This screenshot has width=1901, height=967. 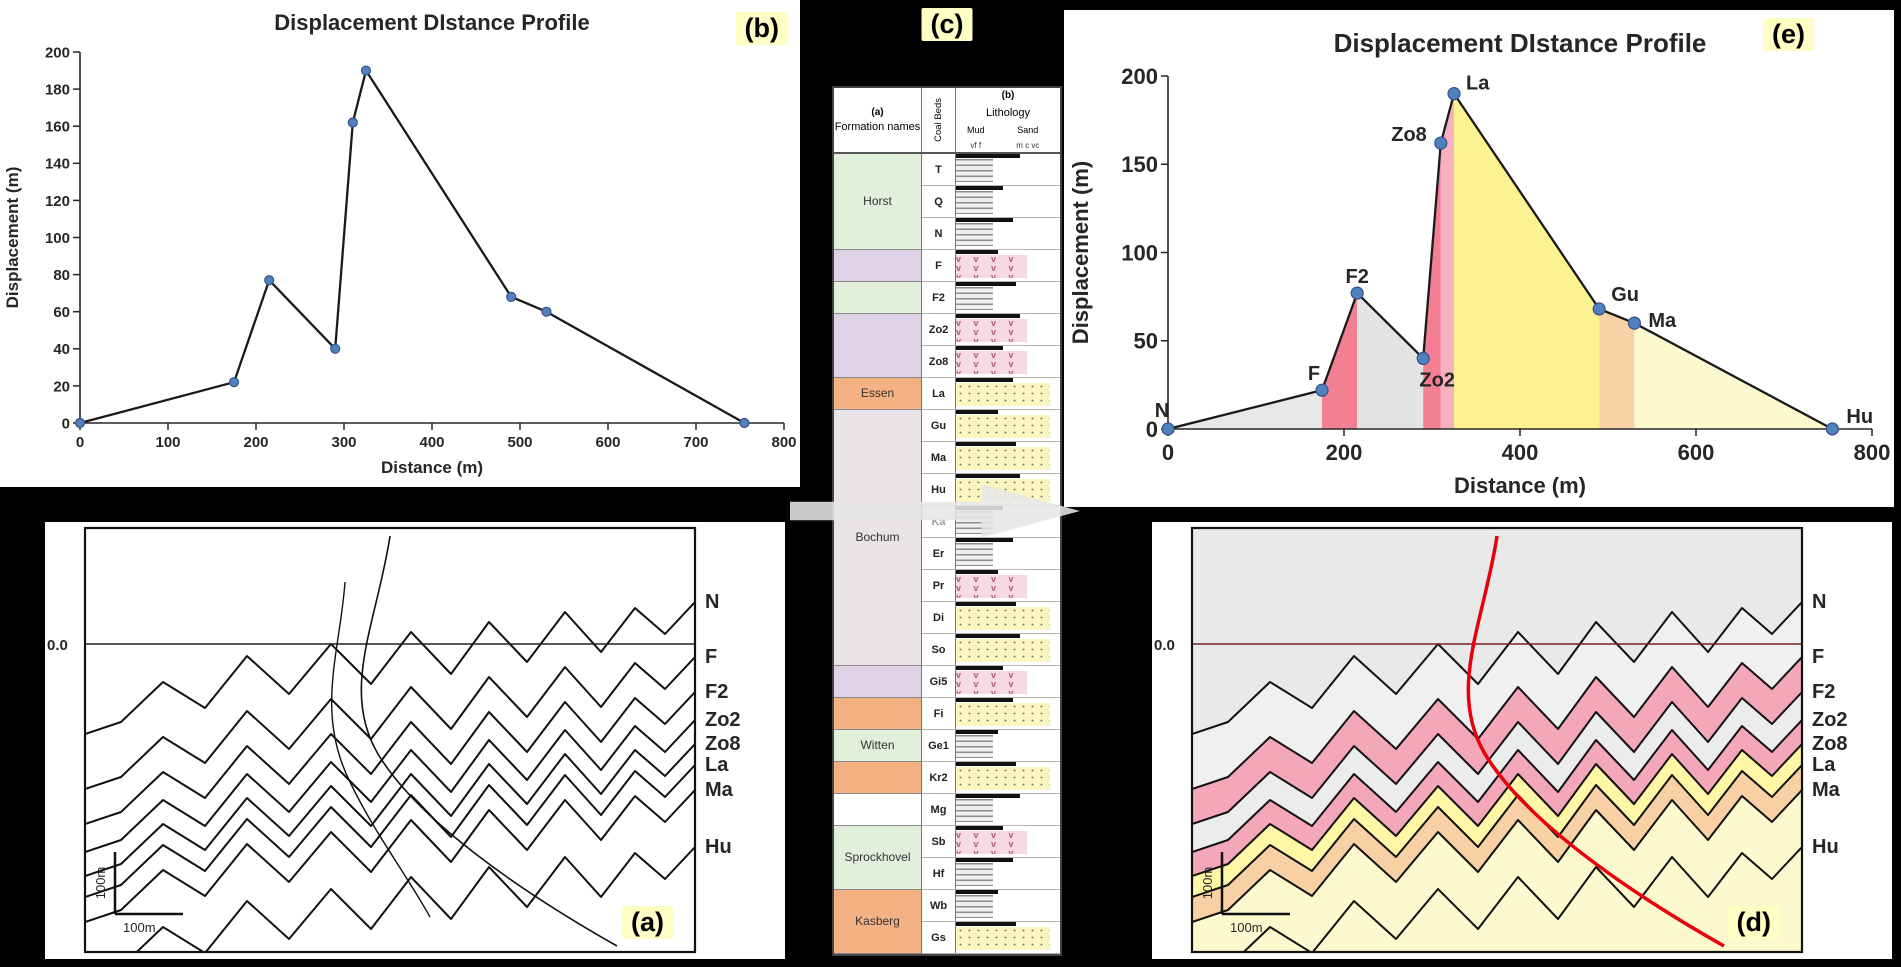 I want to click on strat-row: Ma, so click(x=991, y=458).